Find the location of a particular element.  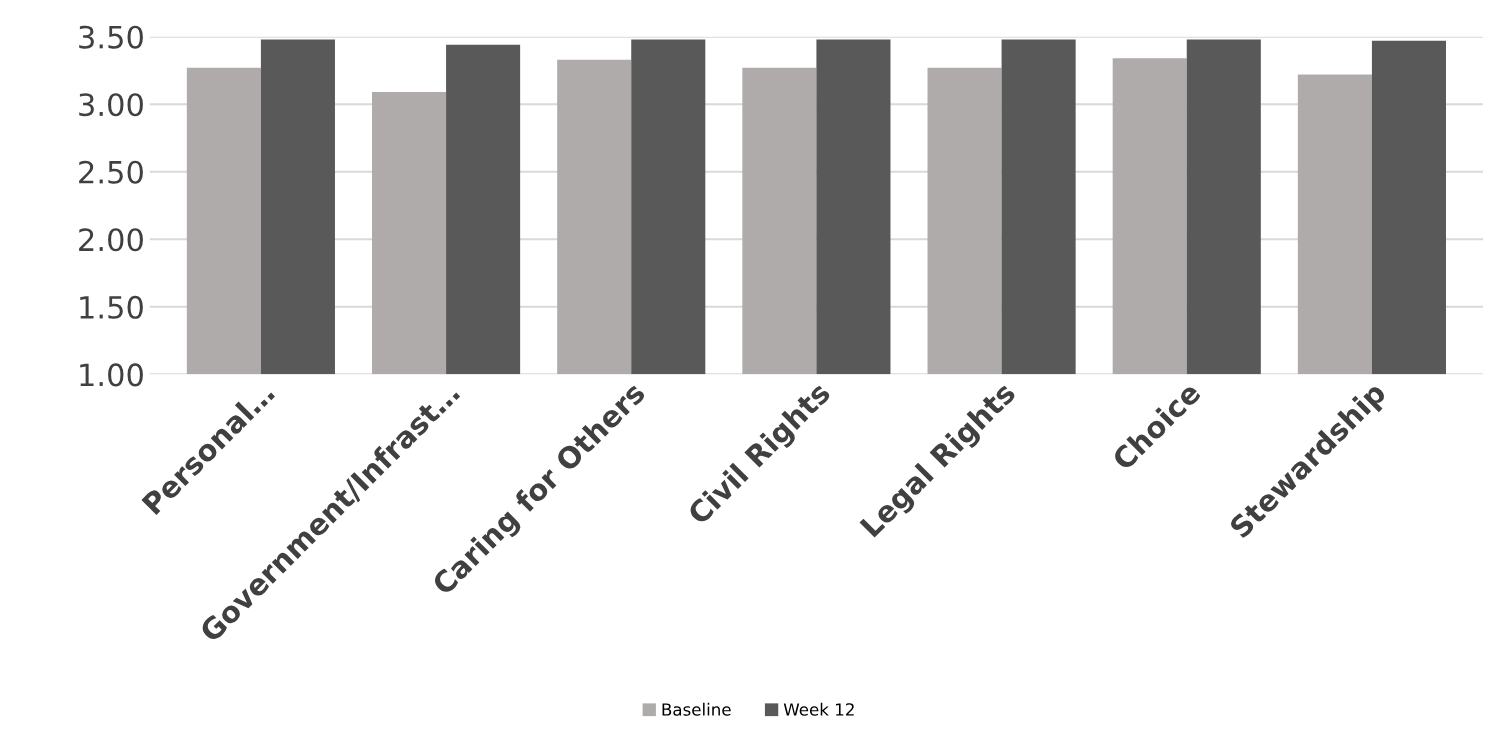

y-tick-label: 1.50 is located at coordinates (111, 307).